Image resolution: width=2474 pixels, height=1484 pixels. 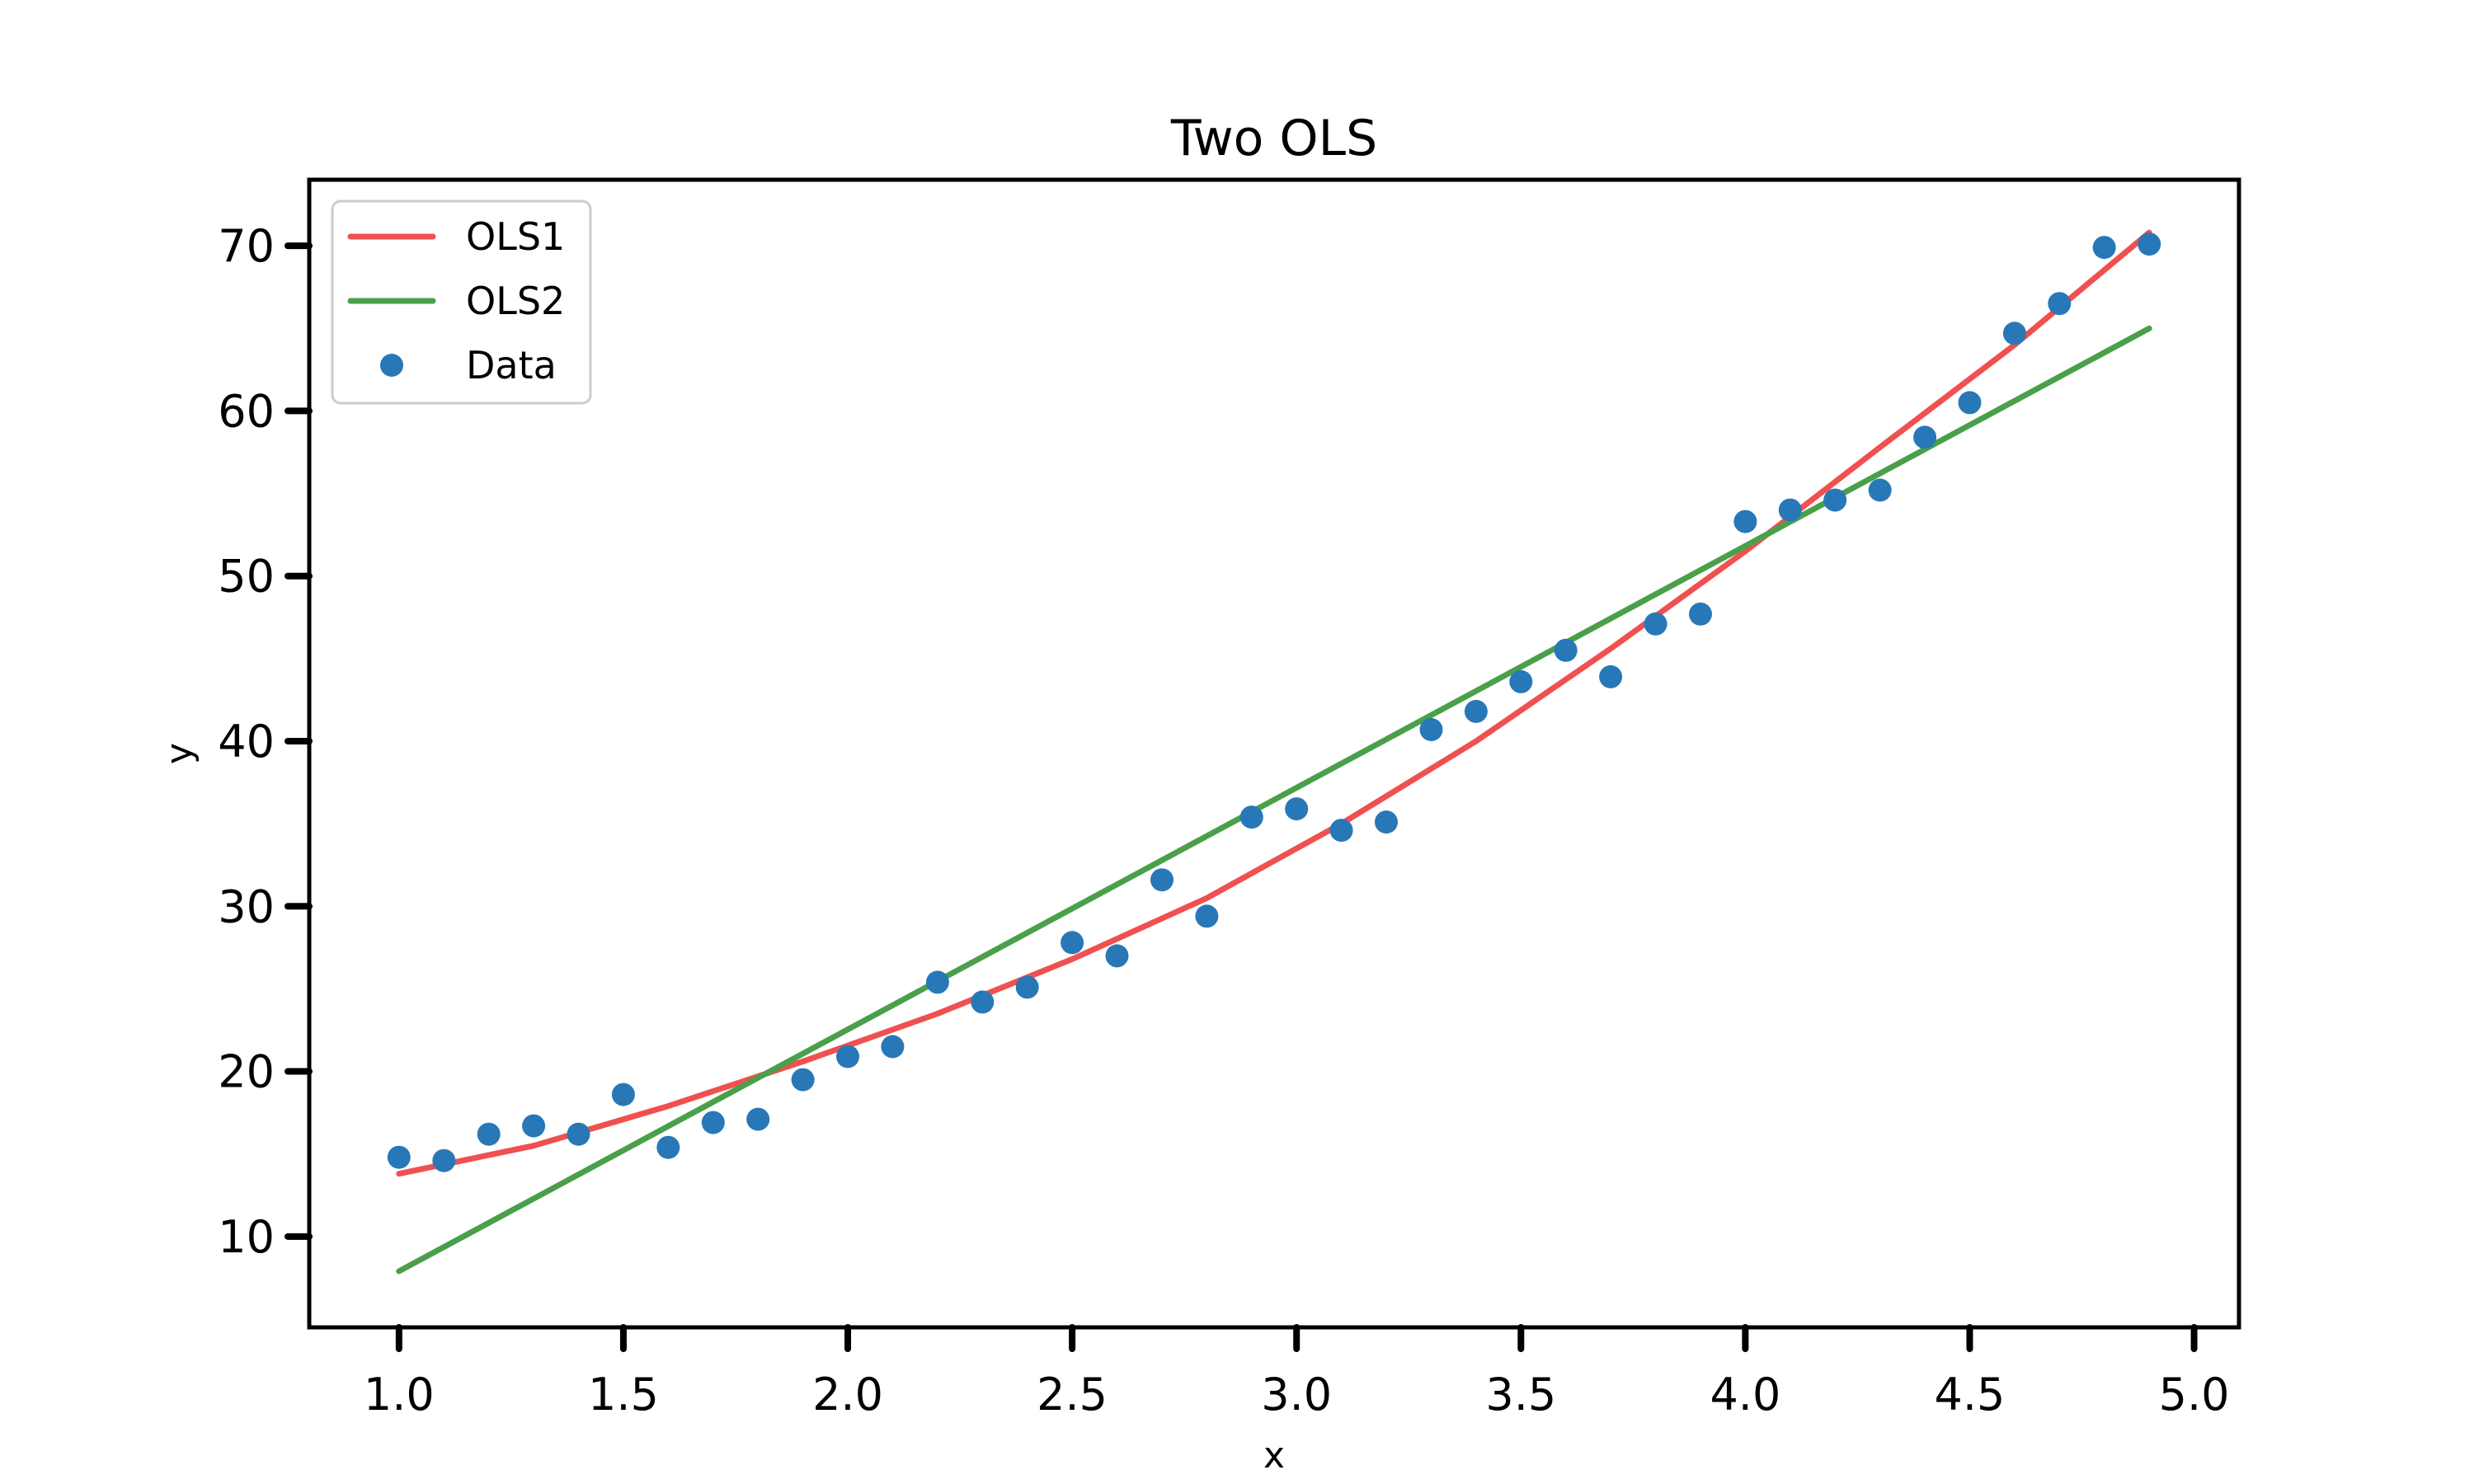 What do you see at coordinates (1970, 1395) in the screenshot?
I see `x-tick-label: 4.5` at bounding box center [1970, 1395].